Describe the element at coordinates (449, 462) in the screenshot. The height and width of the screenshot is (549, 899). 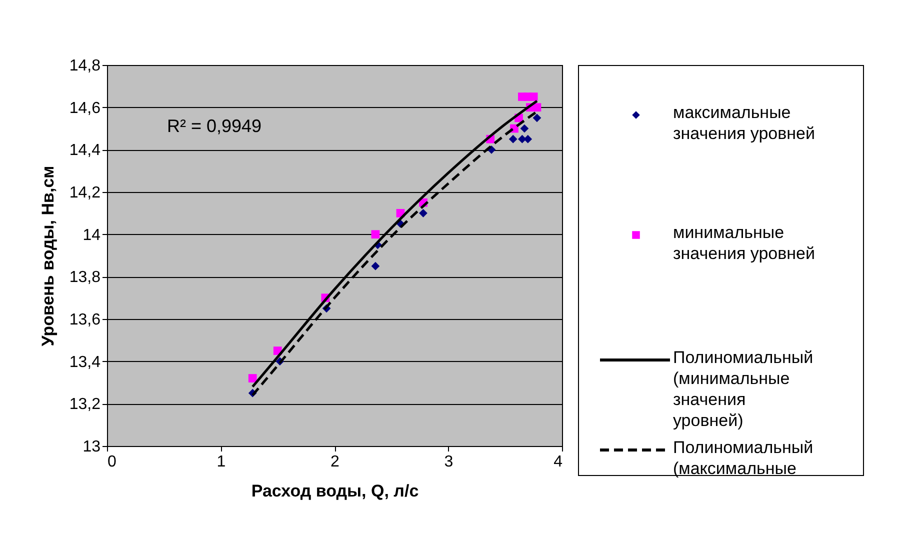
I see `x-tick-label: 3` at that location.